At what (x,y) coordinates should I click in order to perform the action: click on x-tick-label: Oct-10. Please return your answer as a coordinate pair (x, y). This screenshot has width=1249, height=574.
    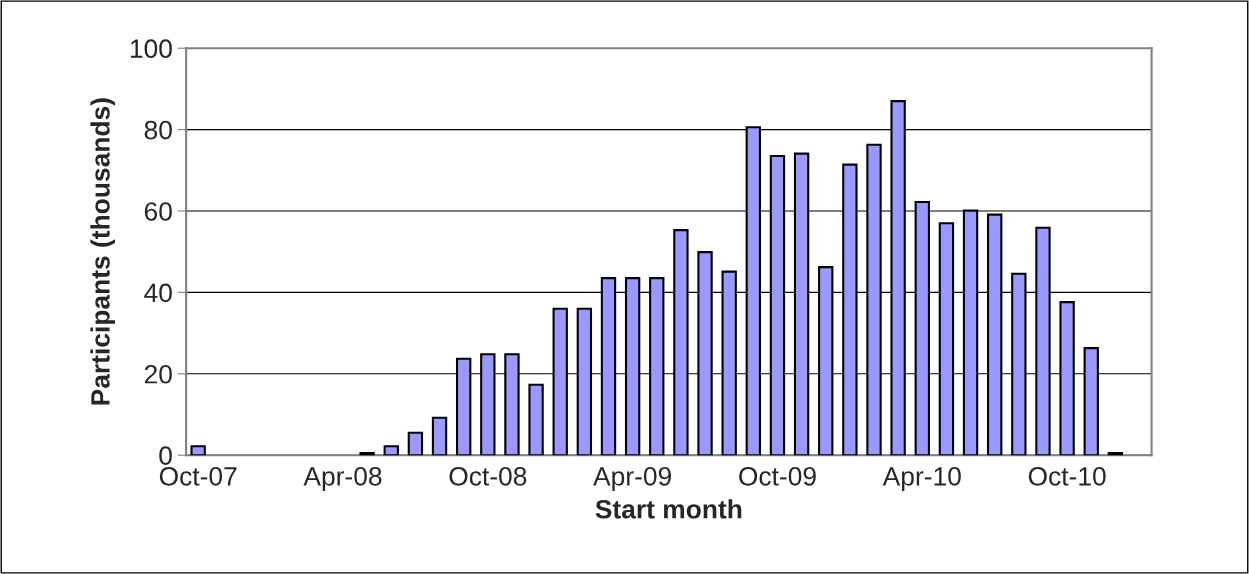
    Looking at the image, I should click on (1067, 476).